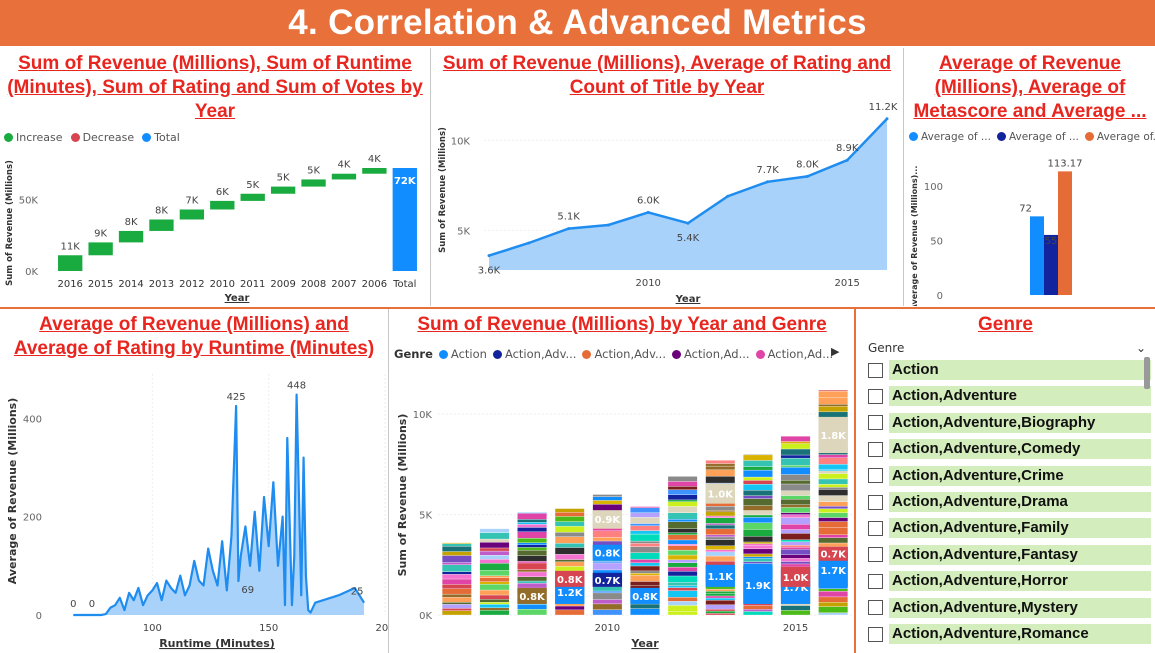  Describe the element at coordinates (161, 137) in the screenshot. I see `waterfall-legend-item: Total` at that location.